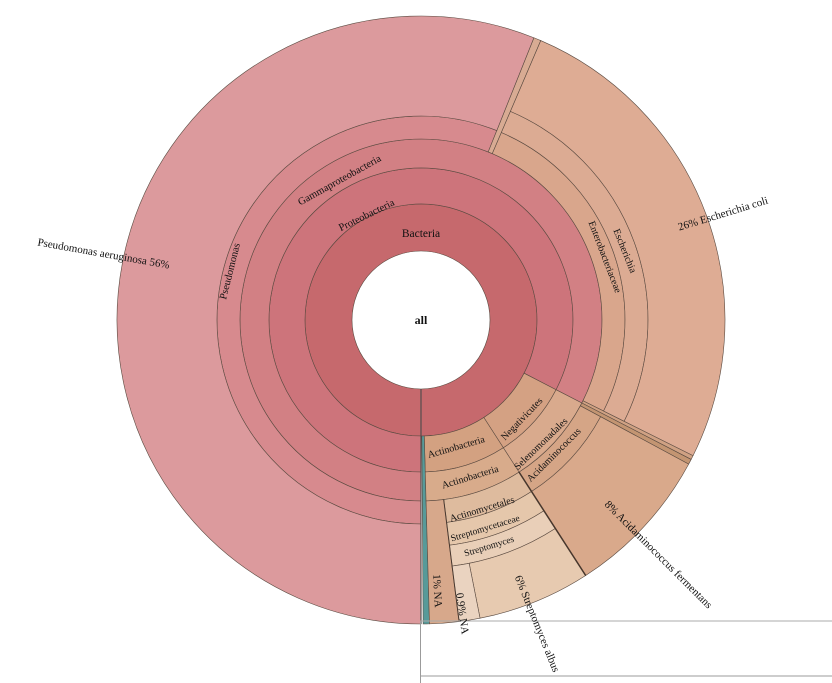 This screenshot has height=683, width=832. I want to click on wedge-na-1pct, so click(442, 562).